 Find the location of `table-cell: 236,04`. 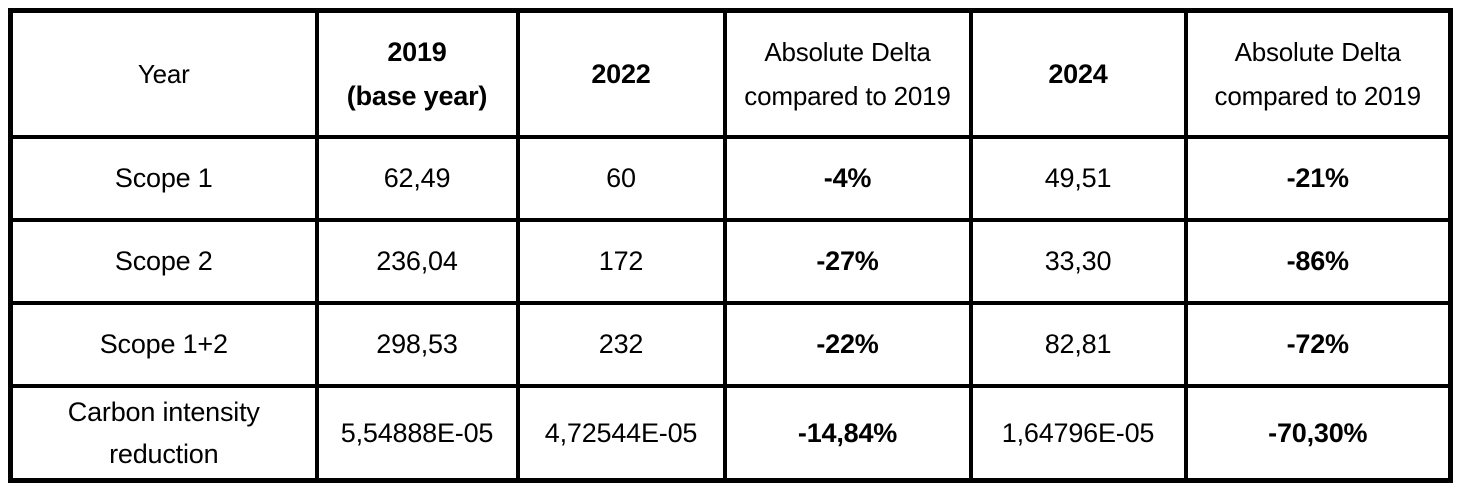

table-cell: 236,04 is located at coordinates (417, 261).